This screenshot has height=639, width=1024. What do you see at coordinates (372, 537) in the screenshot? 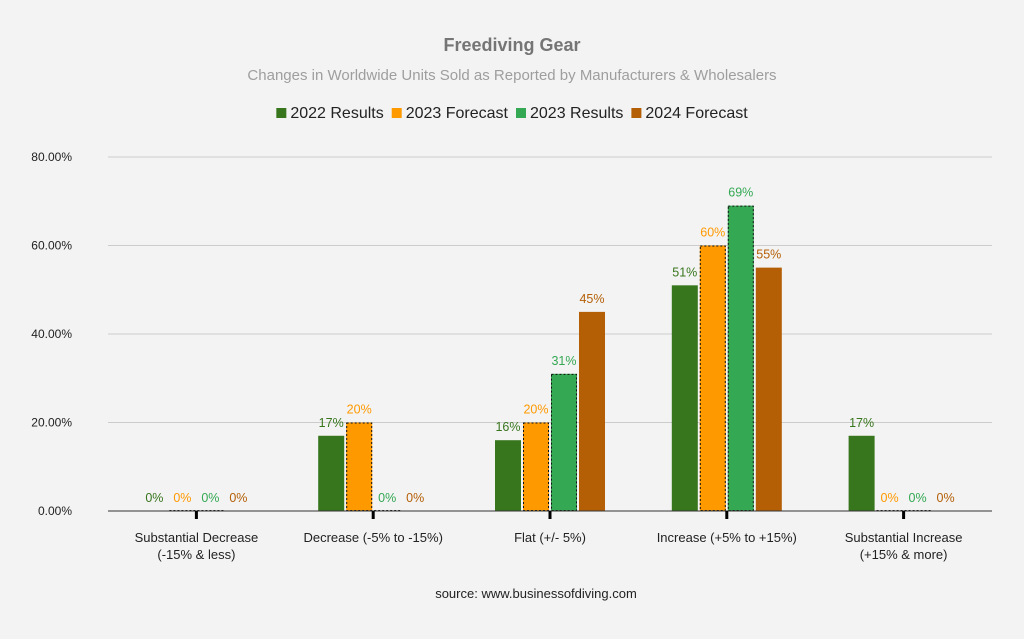
I see `x-tick-label: Decrease (-5% to -15%)` at bounding box center [372, 537].